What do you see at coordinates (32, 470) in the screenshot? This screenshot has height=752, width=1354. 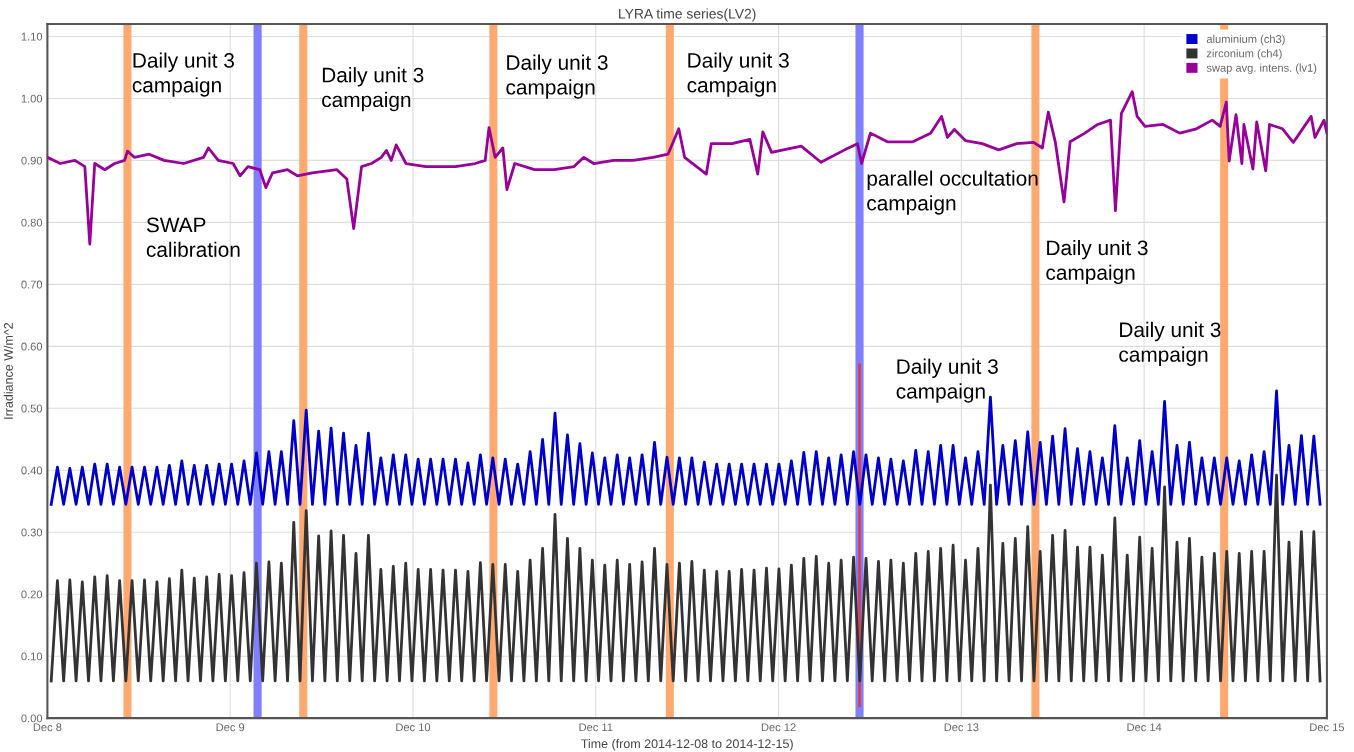 I see `y-tick-label: 0.40` at bounding box center [32, 470].